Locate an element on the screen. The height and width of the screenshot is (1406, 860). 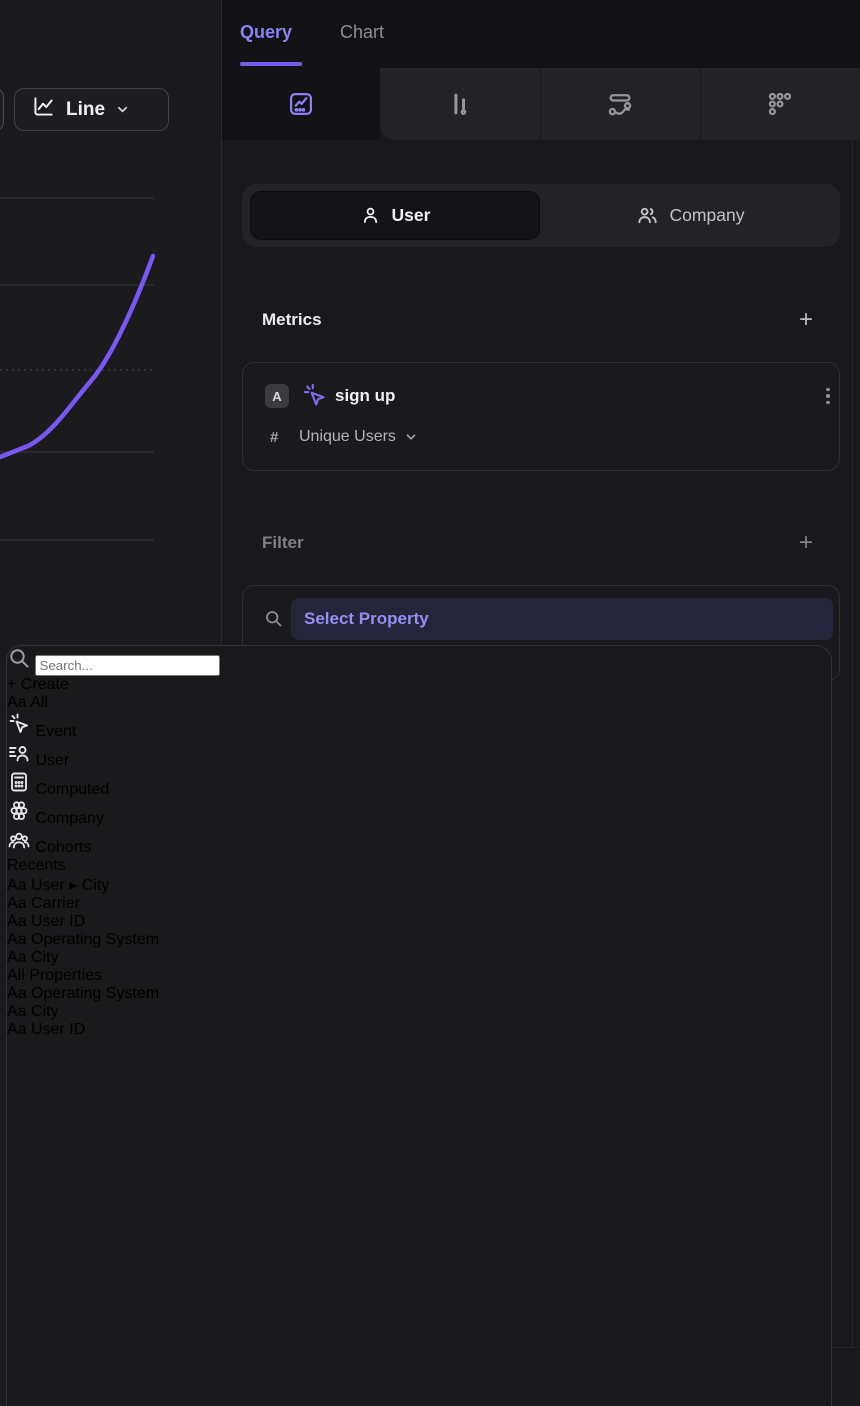
line-chart-icon is located at coordinates (43, 109).